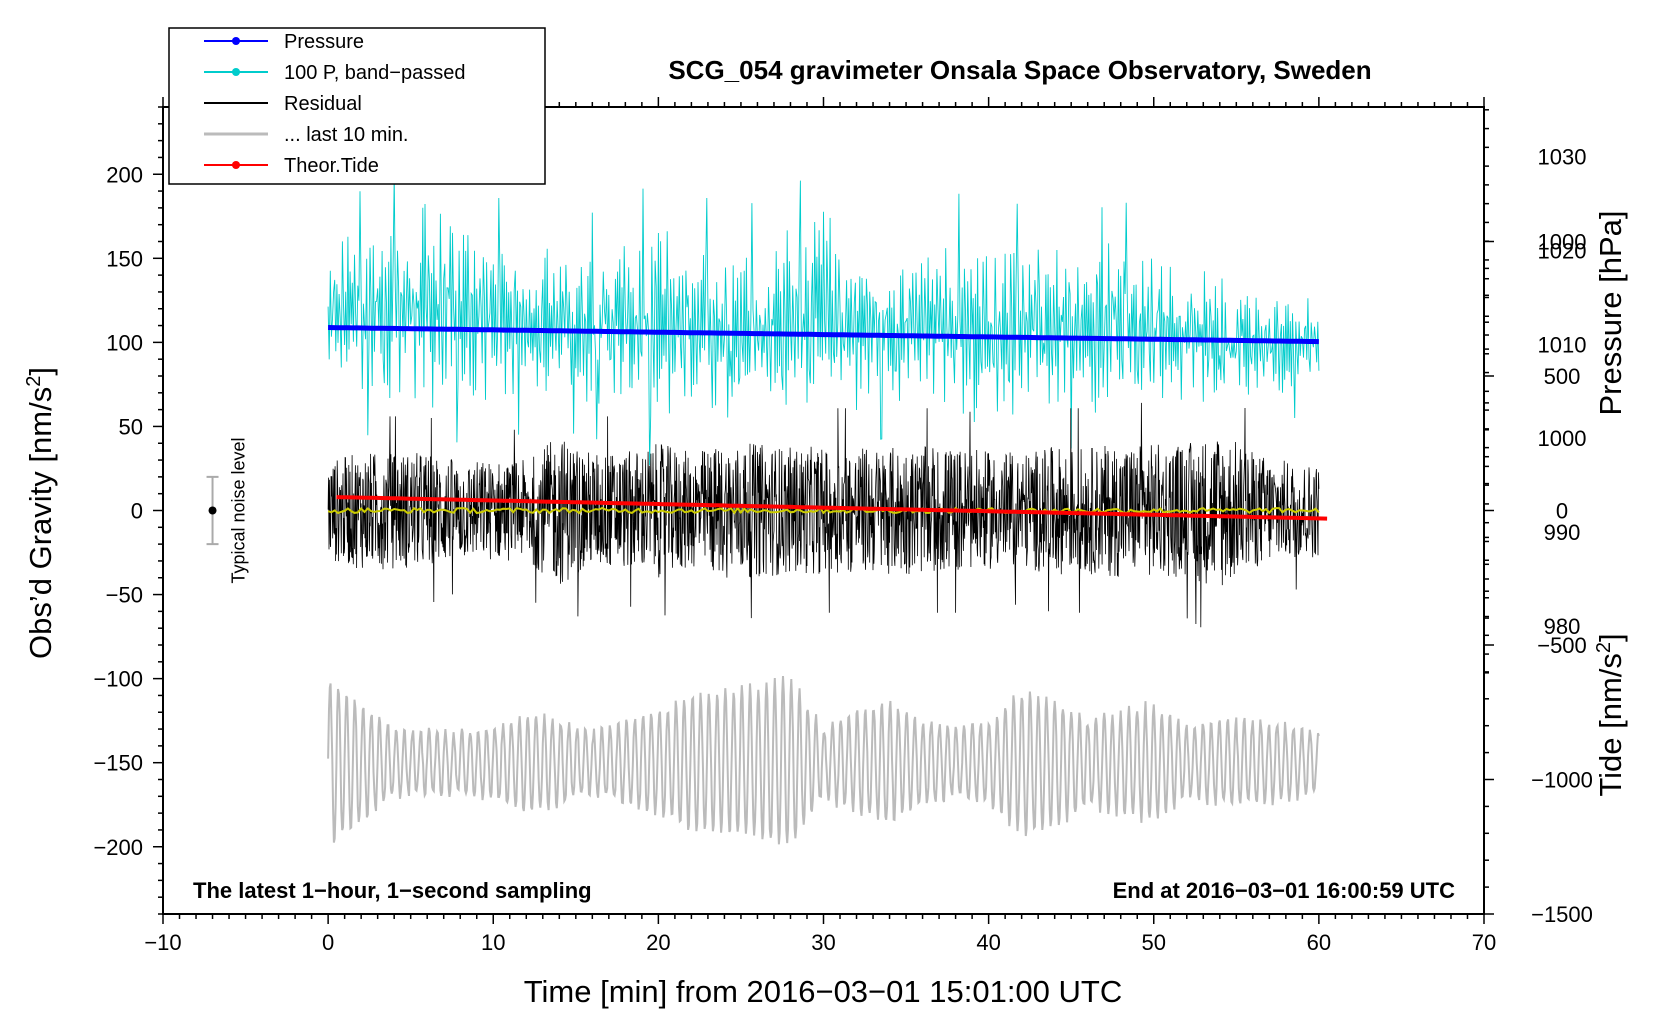 This screenshot has height=1020, width=1660. Describe the element at coordinates (823, 991) in the screenshot. I see `x-axis-label: Time [min] from 2016−03−01 15:01:00 UTC` at that location.